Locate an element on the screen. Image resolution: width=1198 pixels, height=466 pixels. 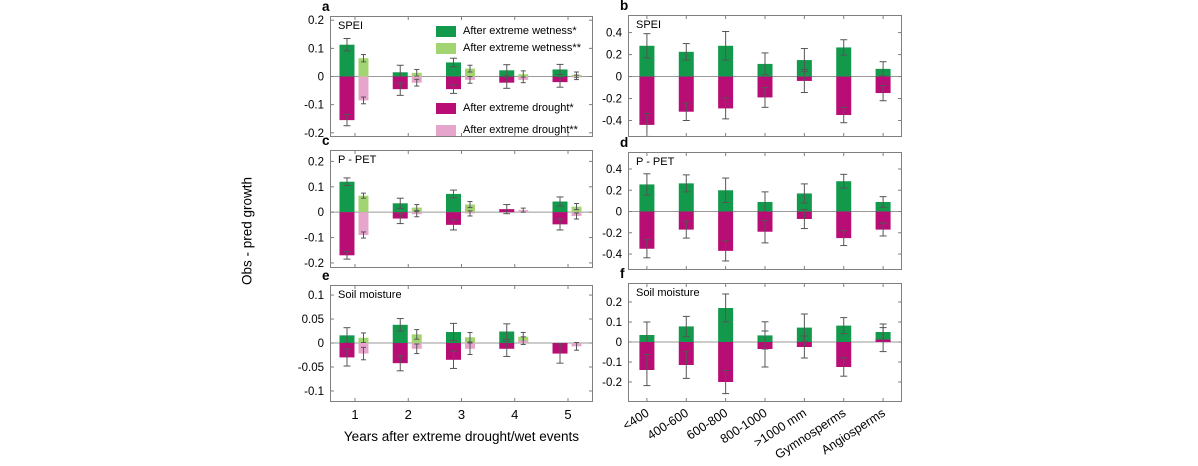
panel-c: 0.2 0.1 0 -0.1 -0.2 c P - PET is located at coordinates (448, 201).